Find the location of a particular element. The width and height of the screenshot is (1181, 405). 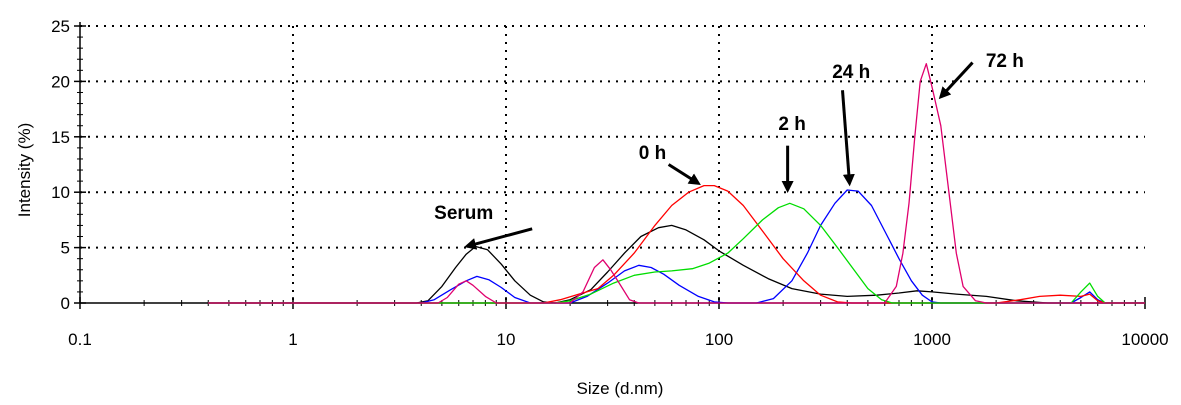

annotation-label: 72 h is located at coordinates (1005, 61).